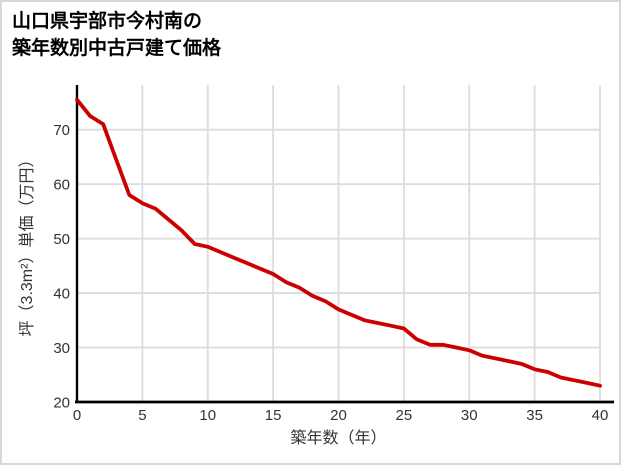 Image resolution: width=621 pixels, height=465 pixels. What do you see at coordinates (273, 415) in the screenshot?
I see `x-tick-label: 15` at bounding box center [273, 415].